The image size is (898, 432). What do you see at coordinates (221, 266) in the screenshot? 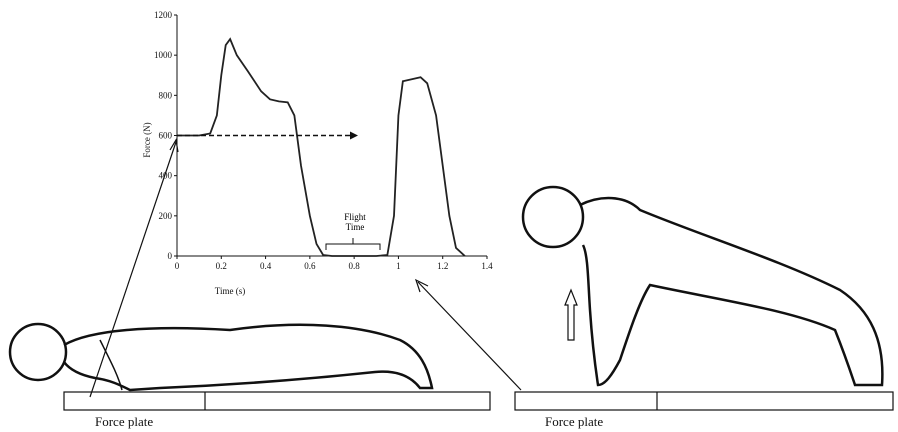
I see `x-tick-label: 0.2` at bounding box center [221, 266].